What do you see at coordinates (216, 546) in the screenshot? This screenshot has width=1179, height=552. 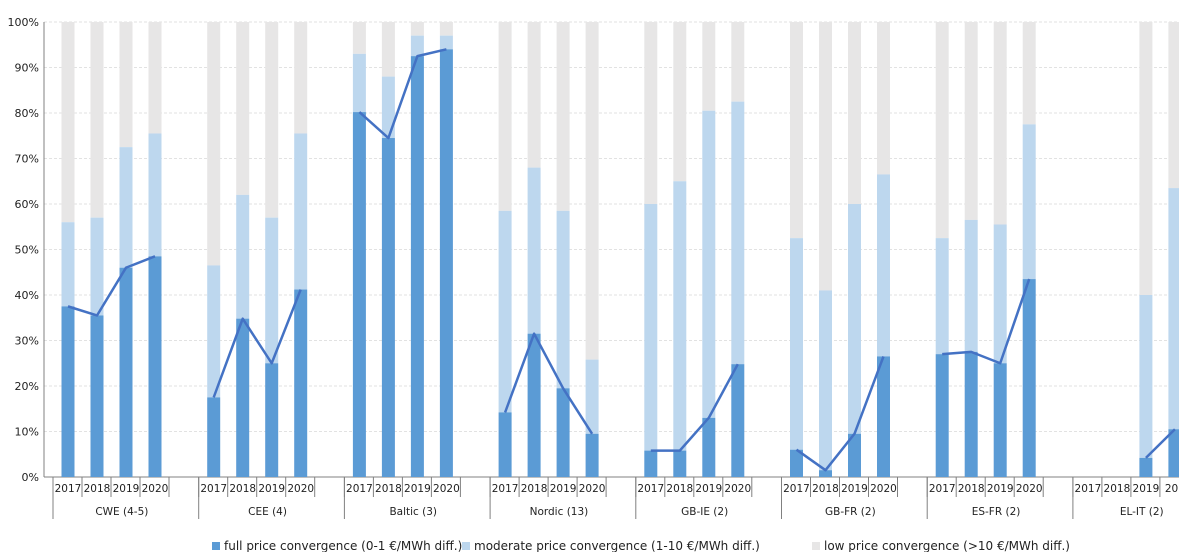 I see `legend-swatch` at bounding box center [216, 546].